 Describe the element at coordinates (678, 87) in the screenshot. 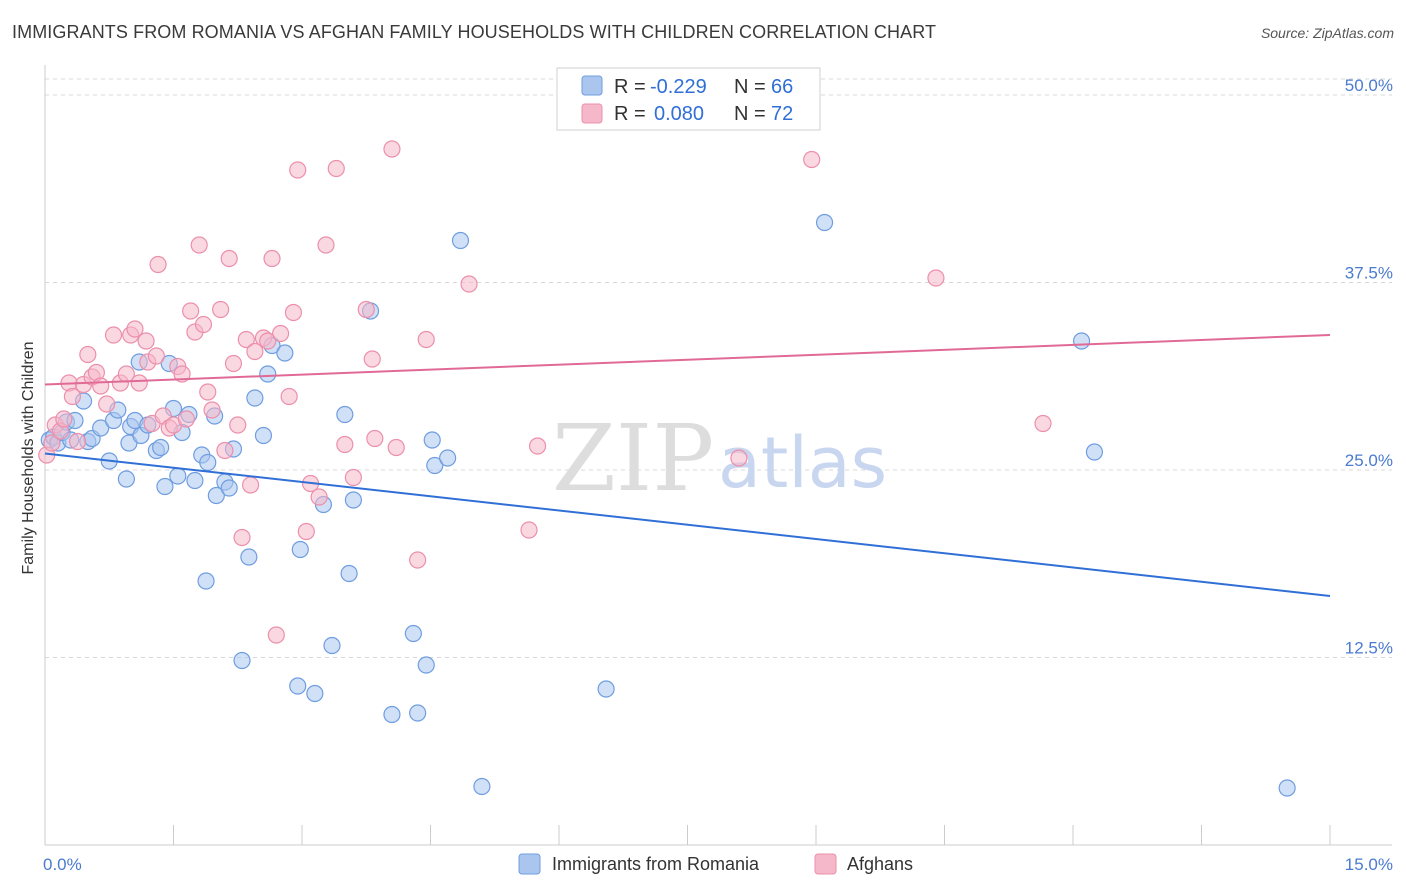

I see `legend-r-value-romania: -0.229` at that location.